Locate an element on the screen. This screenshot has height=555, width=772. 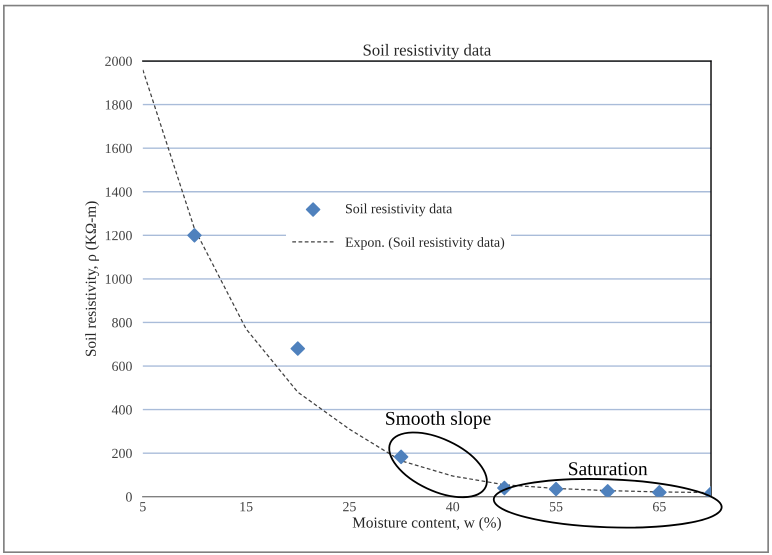
y-tick-label: 600 is located at coordinates (122, 366).